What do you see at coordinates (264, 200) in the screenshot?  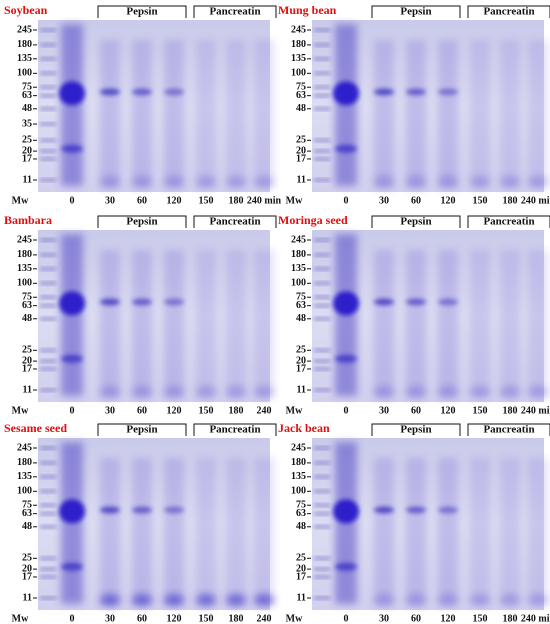 I see `lane-label: 240 min` at bounding box center [264, 200].